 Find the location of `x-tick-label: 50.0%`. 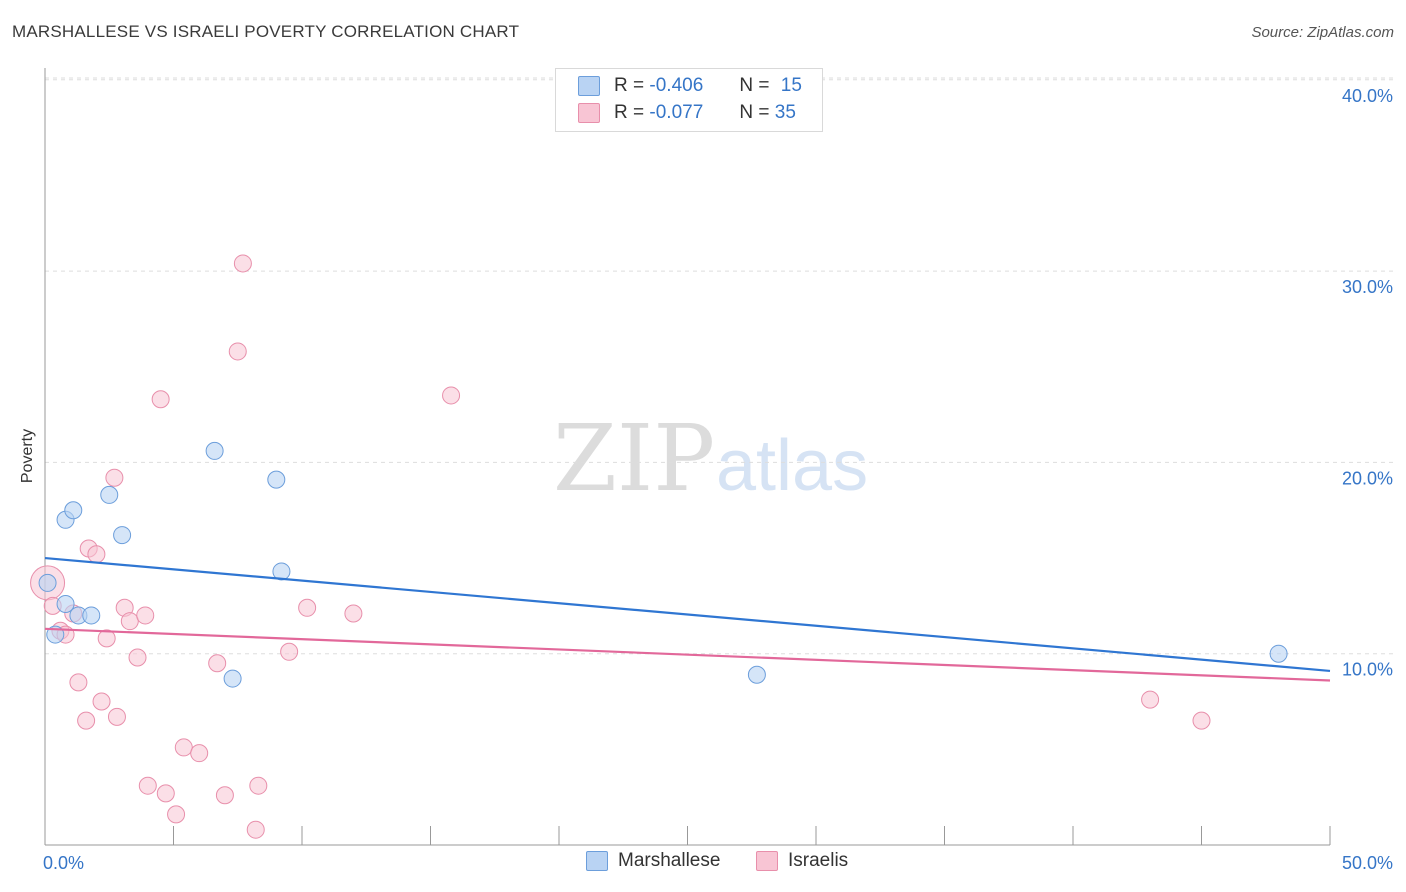

x-tick-label: 50.0% is located at coordinates (1367, 863).